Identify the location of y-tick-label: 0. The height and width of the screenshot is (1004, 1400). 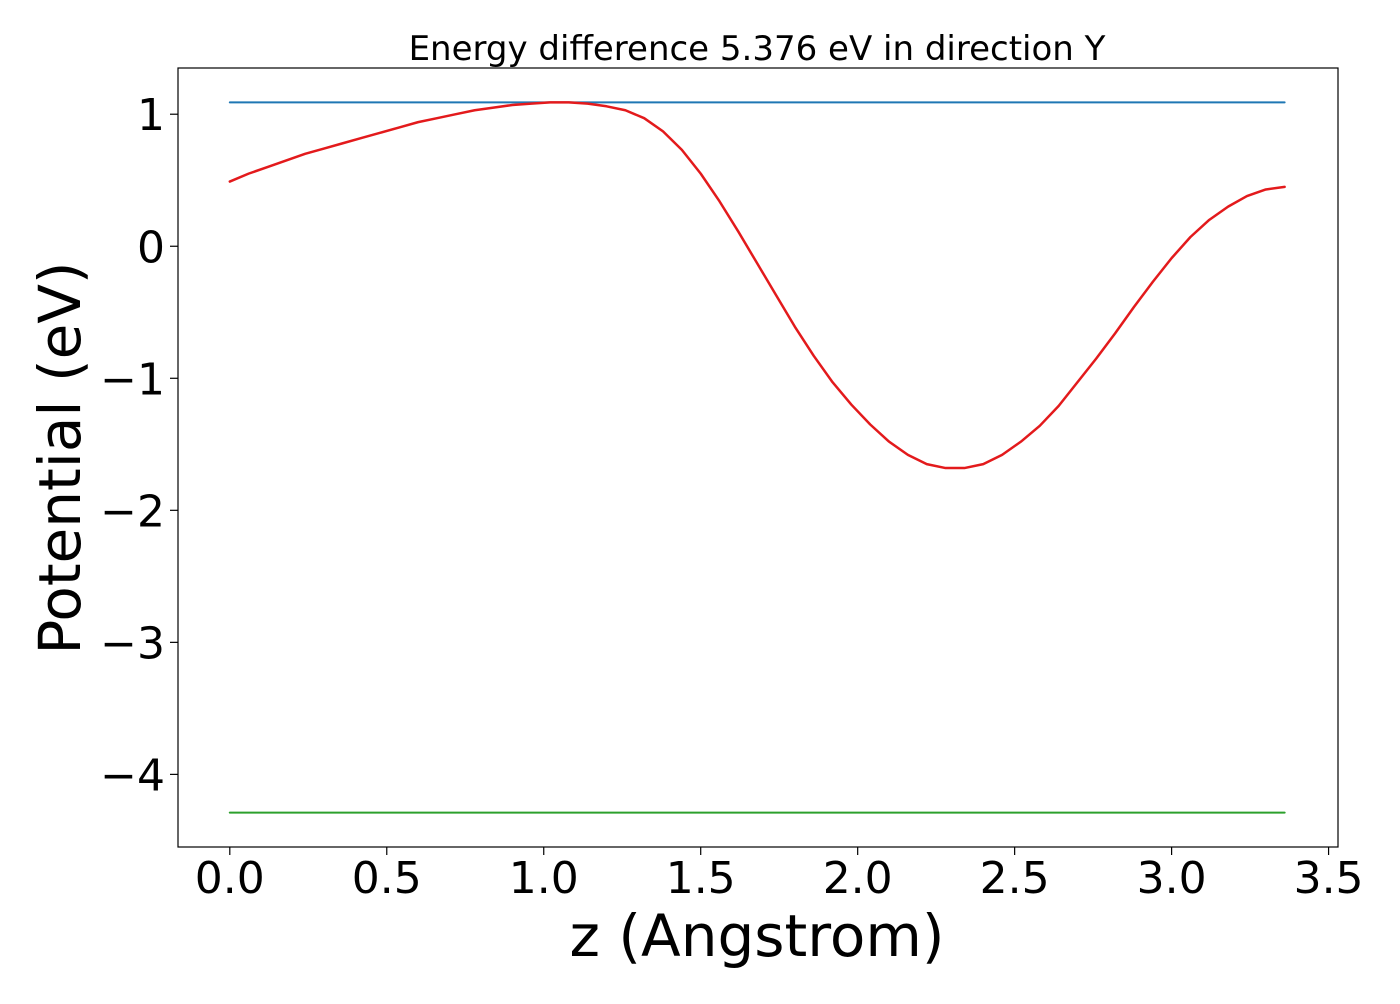
(151, 247).